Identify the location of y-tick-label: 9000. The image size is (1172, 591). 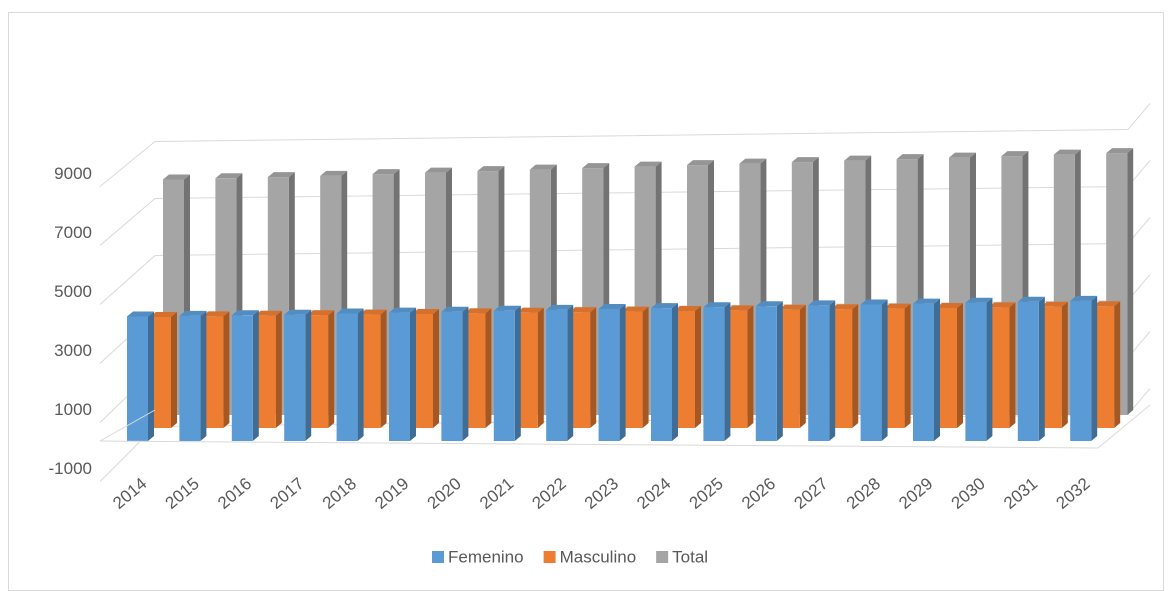
(73, 173).